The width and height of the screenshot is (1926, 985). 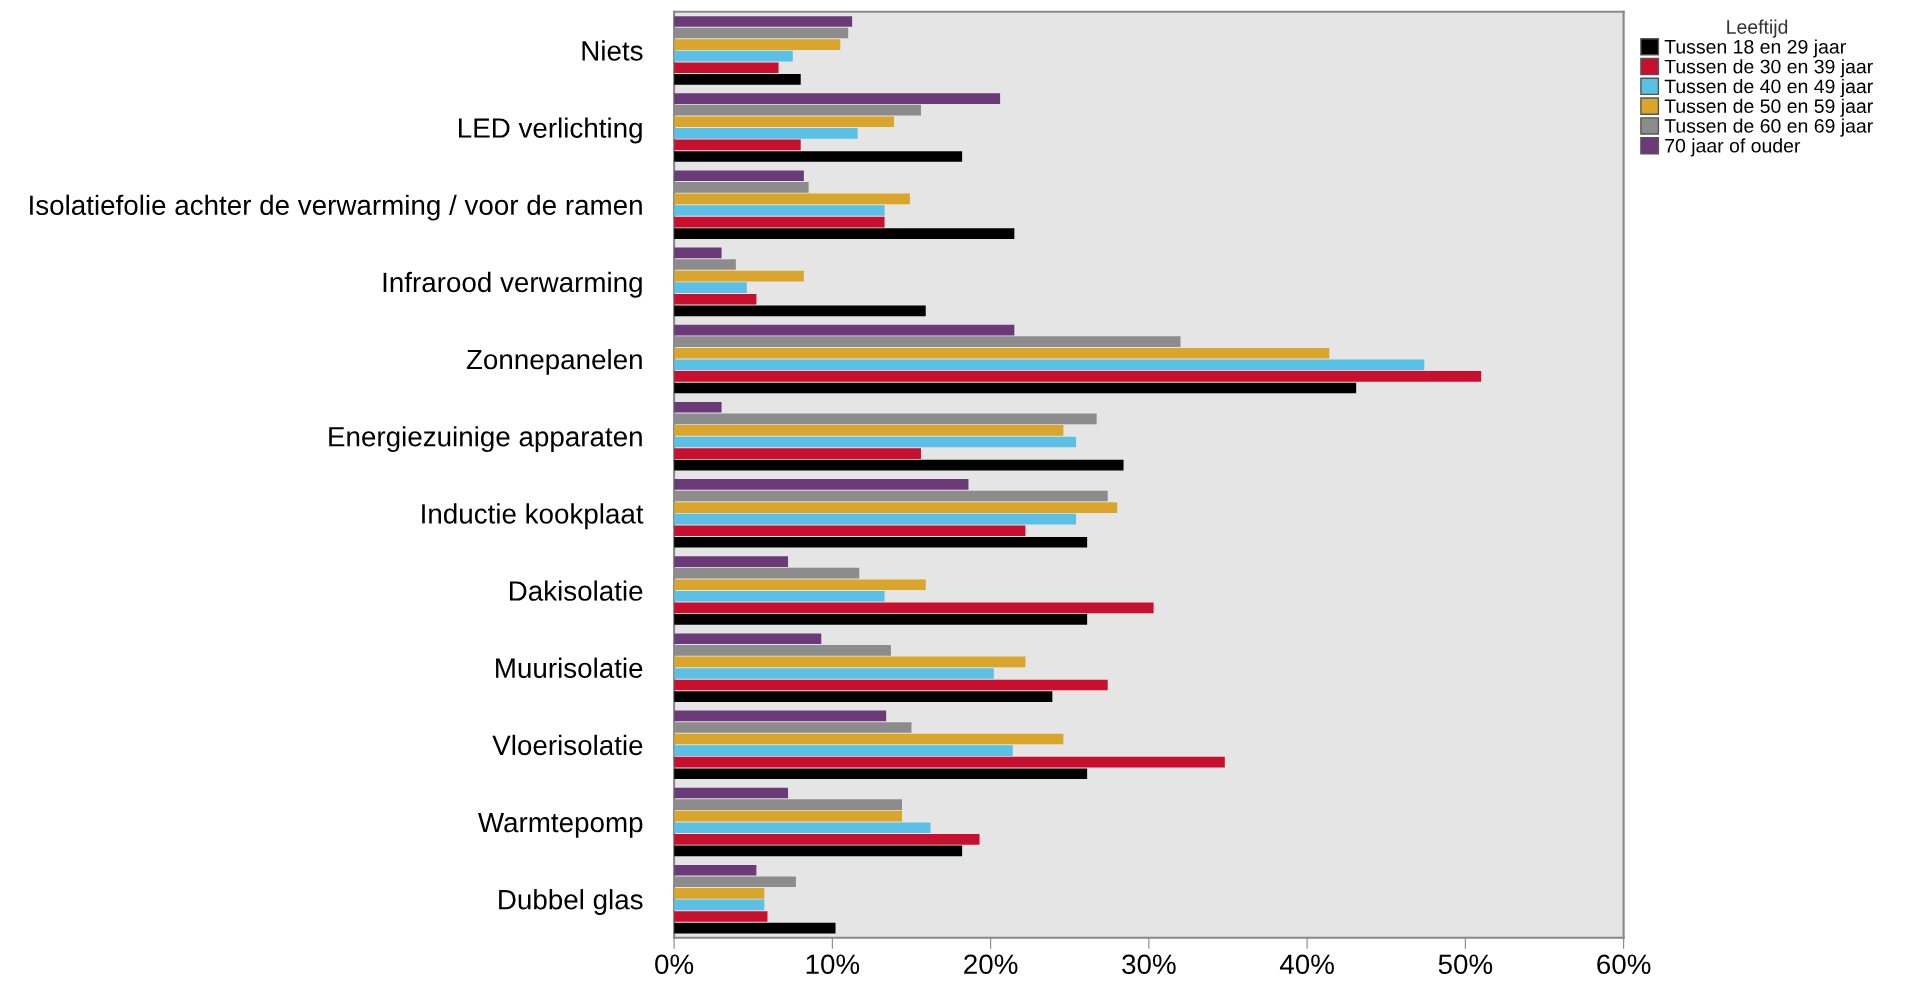 What do you see at coordinates (1768, 68) in the screenshot?
I see `legend-label: Tussen de 30 en 39 jaar` at bounding box center [1768, 68].